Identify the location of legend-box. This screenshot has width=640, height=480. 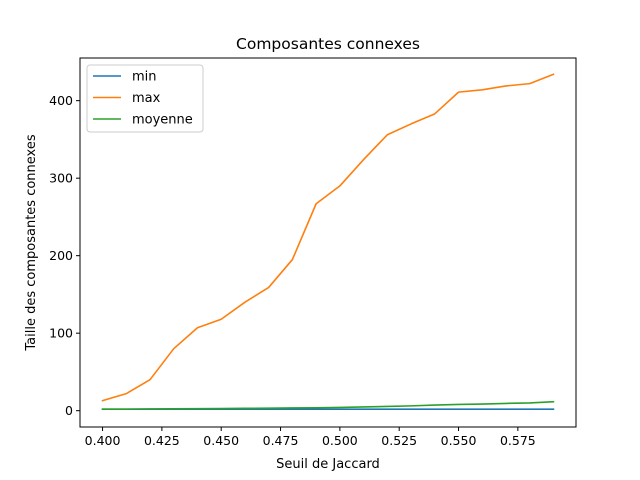
(145, 98).